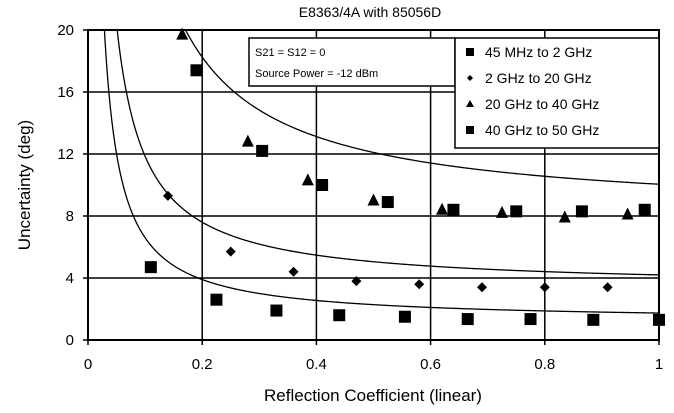 The height and width of the screenshot is (413, 674). I want to click on x-tick-label: 1, so click(659, 364).